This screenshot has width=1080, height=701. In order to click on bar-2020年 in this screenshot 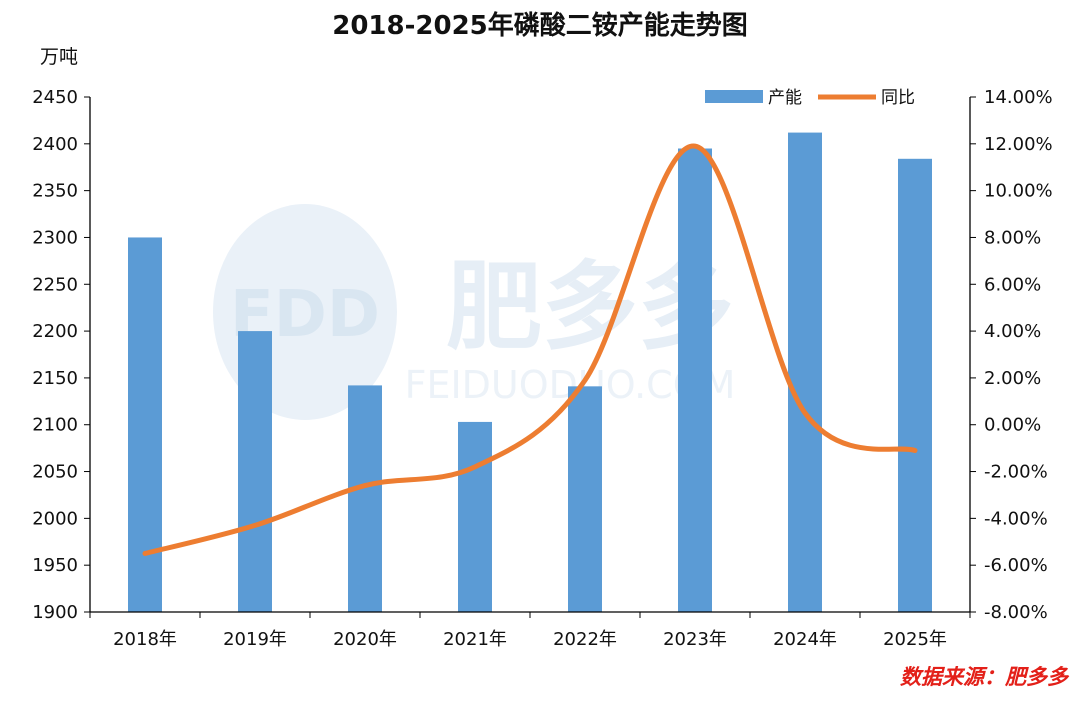, I will do `click(365, 498)`.